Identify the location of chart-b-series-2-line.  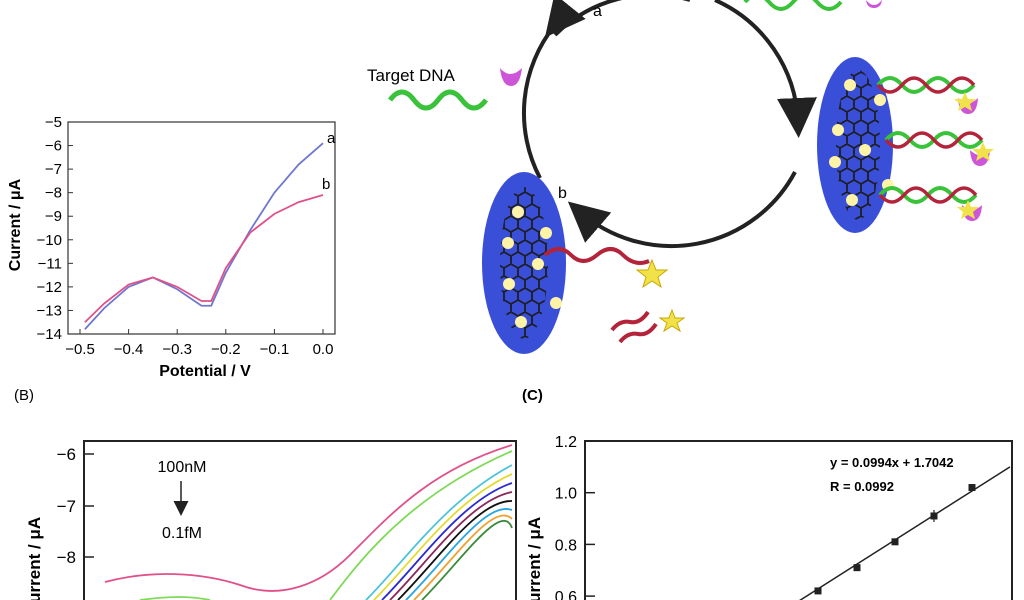
(326, 525).